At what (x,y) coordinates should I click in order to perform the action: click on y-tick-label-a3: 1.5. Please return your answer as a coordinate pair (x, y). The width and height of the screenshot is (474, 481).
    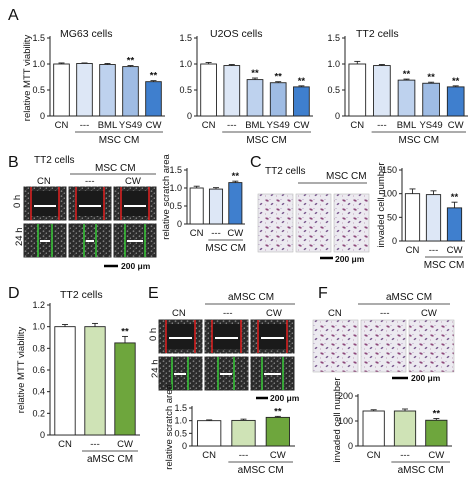
    Looking at the image, I should click on (333, 38).